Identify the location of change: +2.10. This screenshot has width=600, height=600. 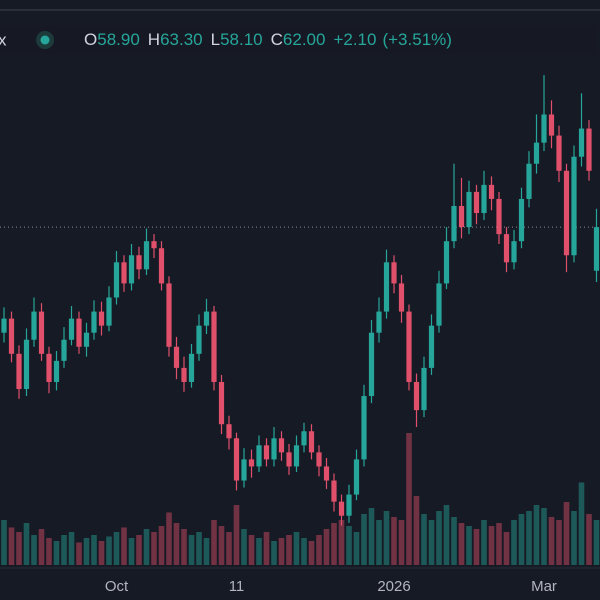
(354, 39).